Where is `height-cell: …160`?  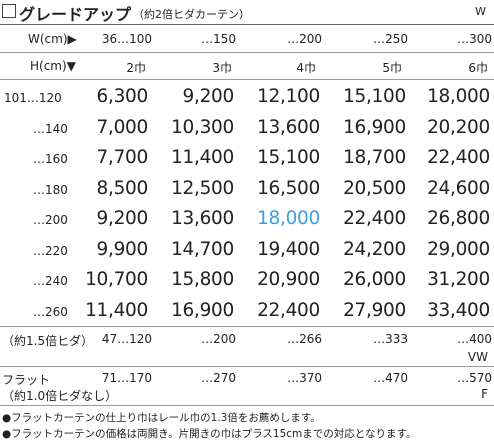 height-cell: …160 is located at coordinates (50, 159).